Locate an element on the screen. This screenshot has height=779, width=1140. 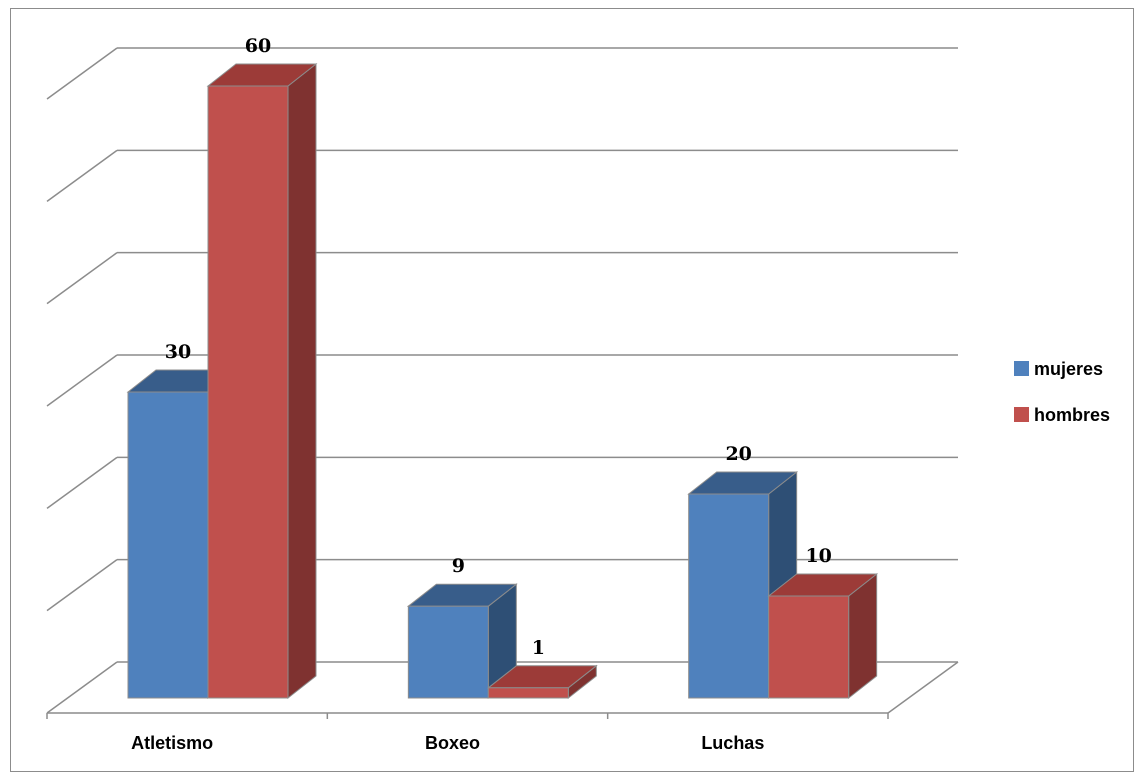
category-label-Boxeo: Boxeo is located at coordinates (452, 743).